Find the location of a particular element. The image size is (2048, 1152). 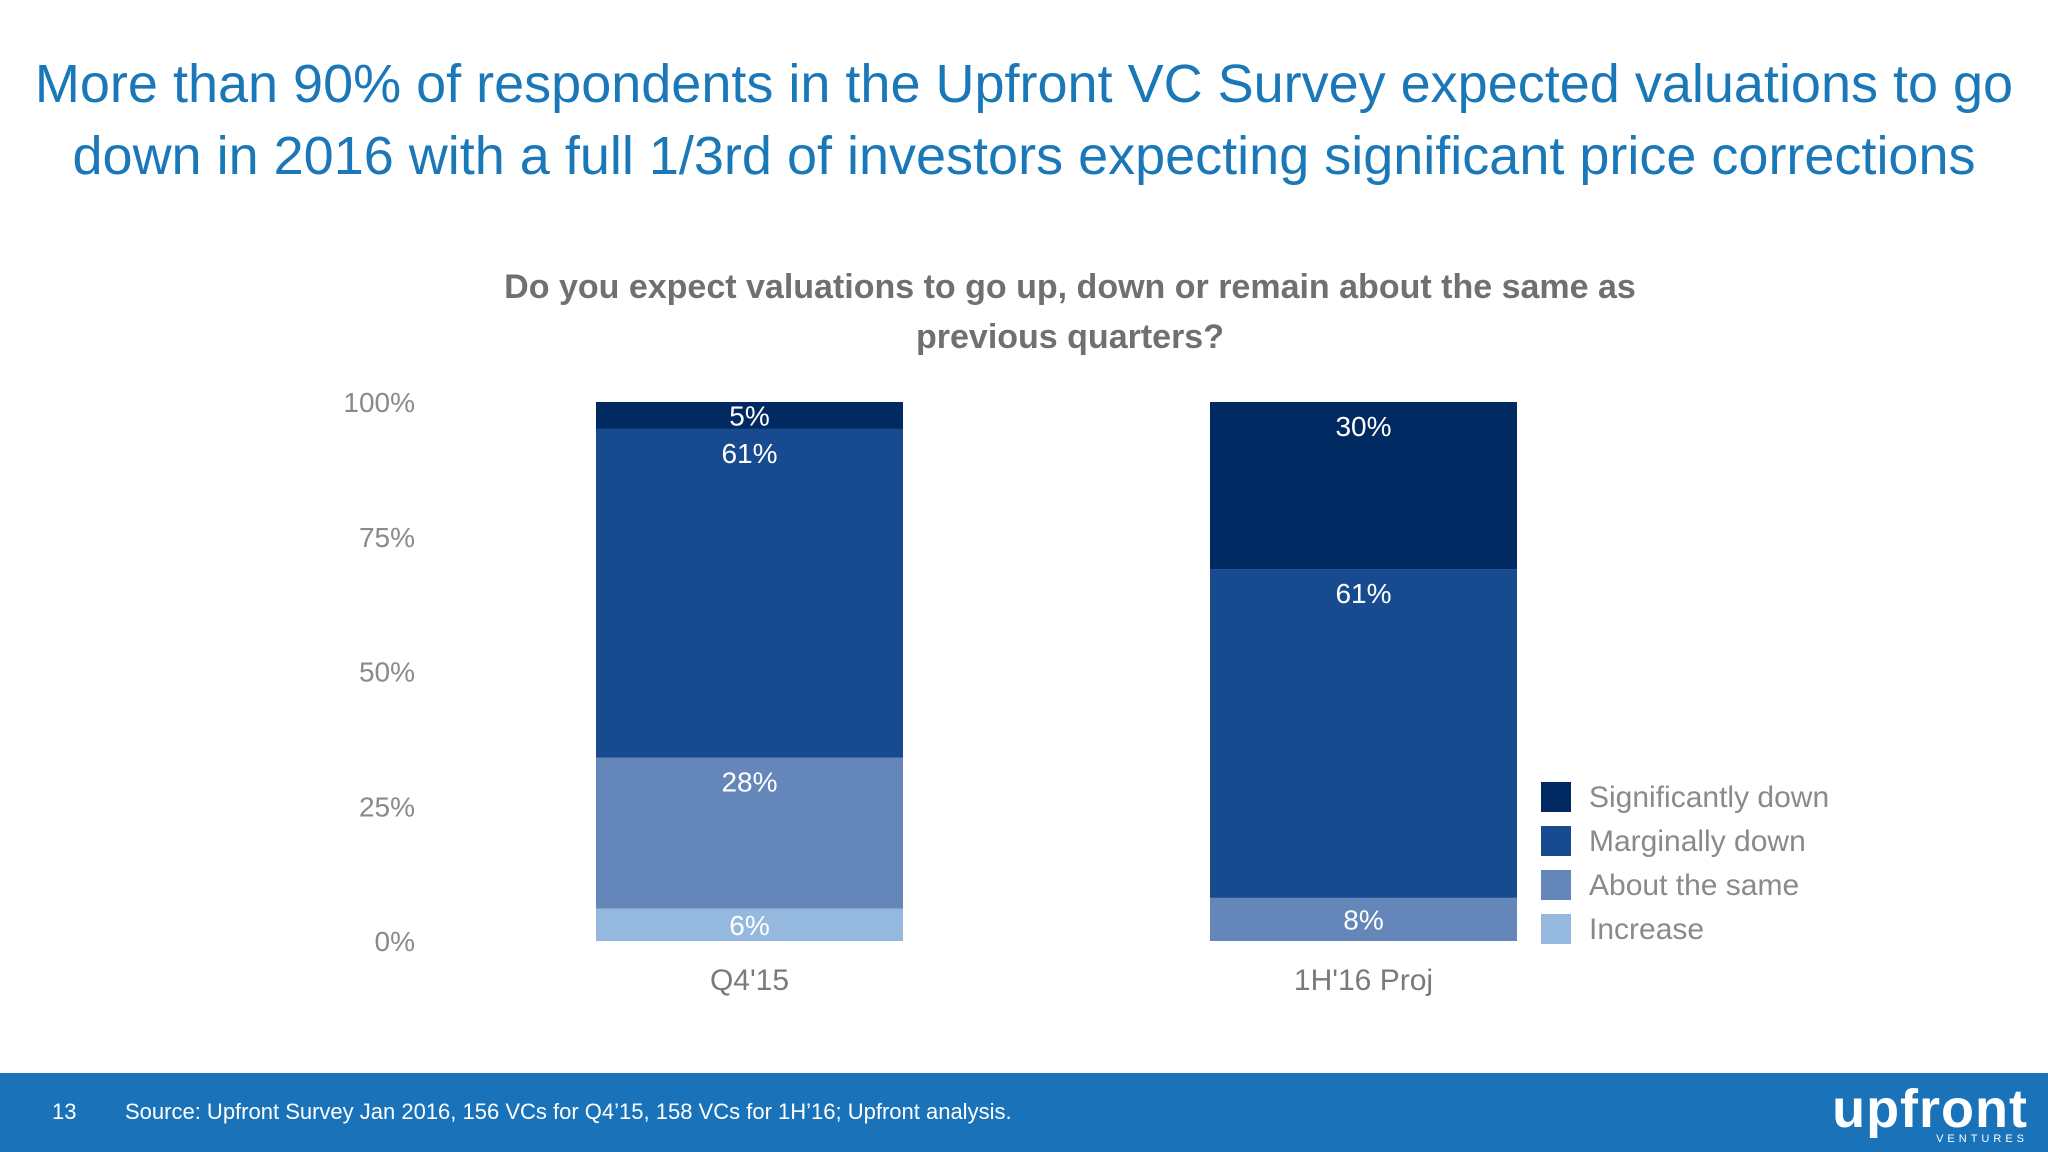

data-label: 8% is located at coordinates (1363, 919).